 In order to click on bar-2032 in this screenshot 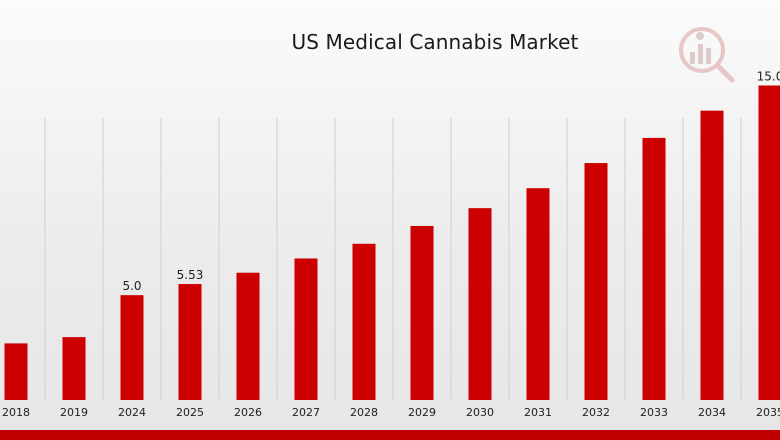, I will do `click(596, 281)`.